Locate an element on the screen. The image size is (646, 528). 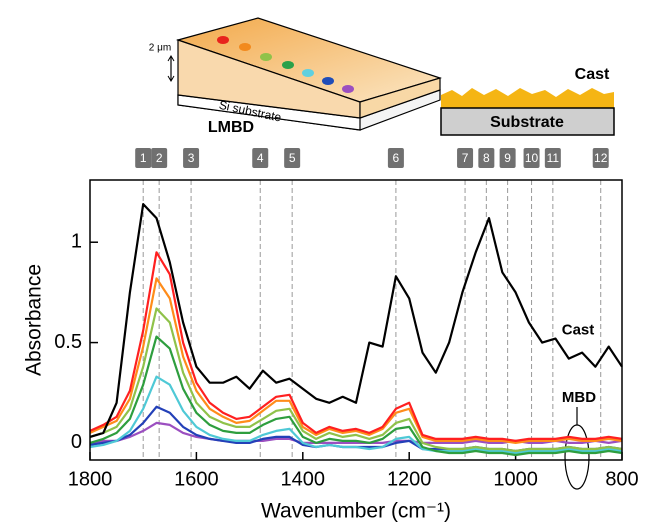
y-axis-title: Absorbance is located at coordinates (34, 320).